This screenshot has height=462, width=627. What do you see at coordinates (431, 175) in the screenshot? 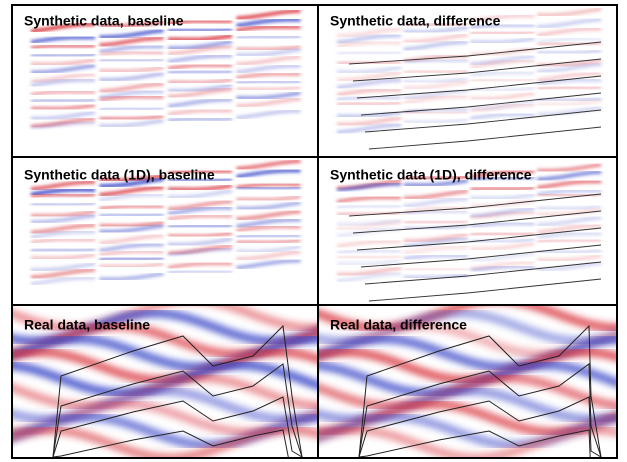
I see `panel-title: Synthetic data (1D), difference` at bounding box center [431, 175].